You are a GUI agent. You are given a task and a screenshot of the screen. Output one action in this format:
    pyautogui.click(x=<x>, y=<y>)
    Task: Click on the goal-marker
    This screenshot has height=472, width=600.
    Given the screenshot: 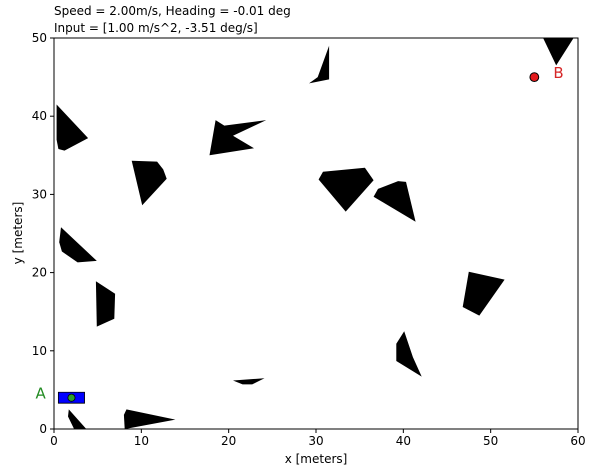 What is the action you would take?
    pyautogui.click(x=534, y=77)
    